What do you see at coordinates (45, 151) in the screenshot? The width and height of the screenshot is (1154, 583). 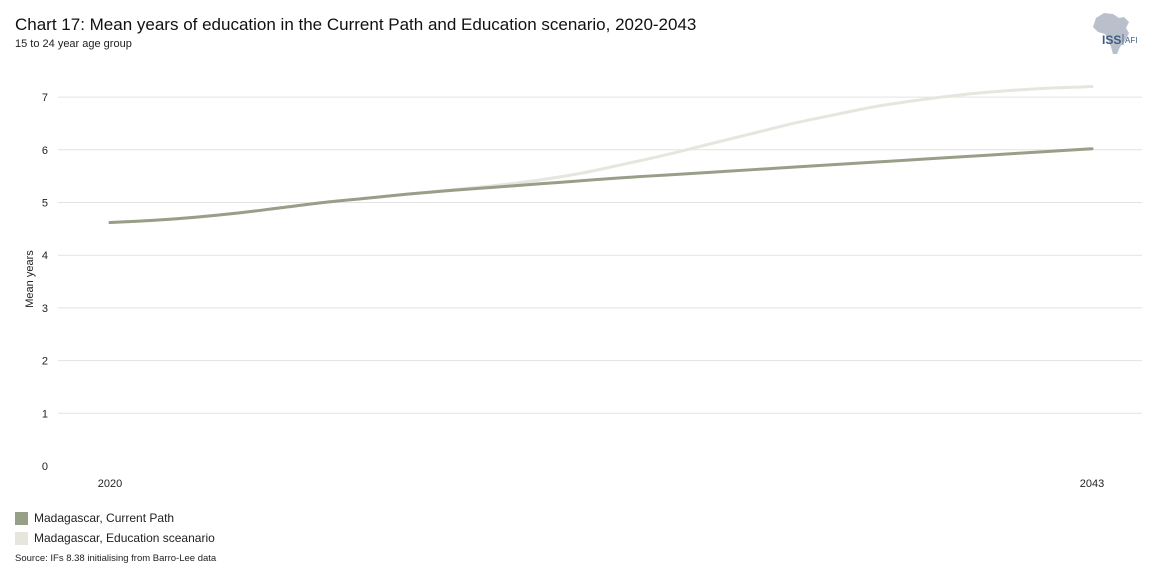 I see `y-tick-label: 6` at bounding box center [45, 151].